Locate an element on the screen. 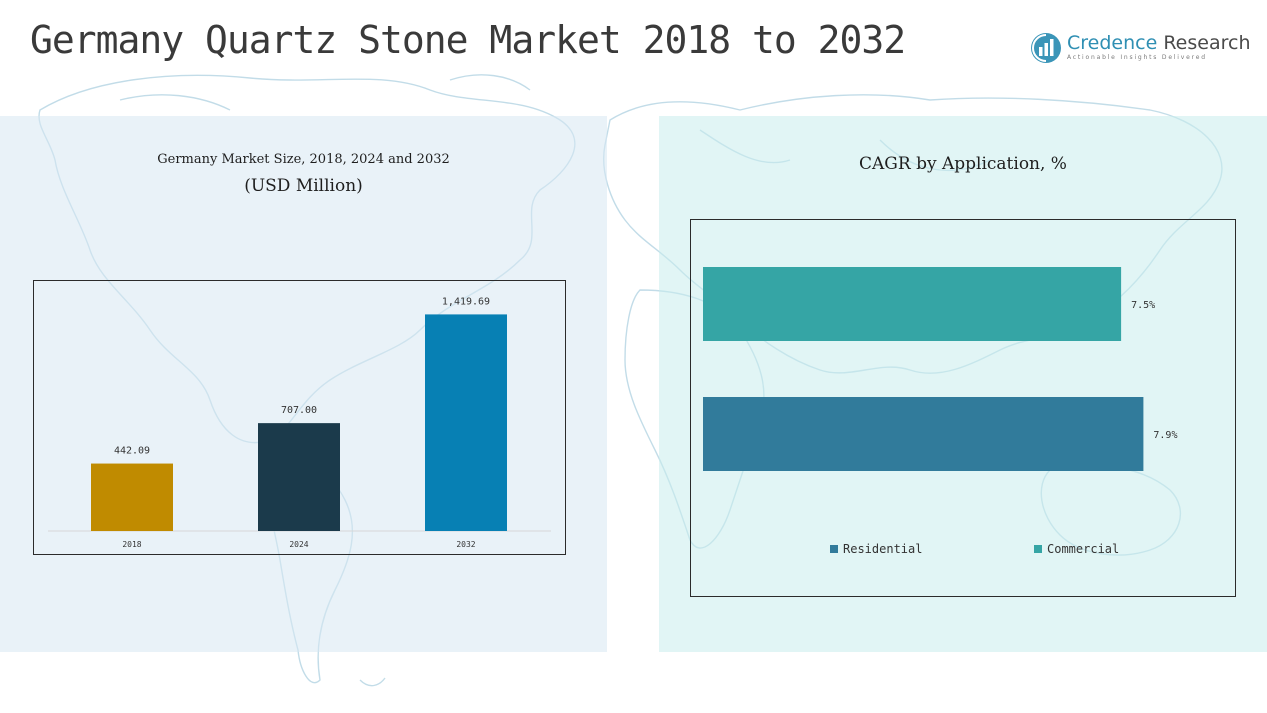 This screenshot has width=1267, height=713. market-size-bar-chart: 442.09 2018 707.00 2024 1,419.69 2032 is located at coordinates (299, 422).